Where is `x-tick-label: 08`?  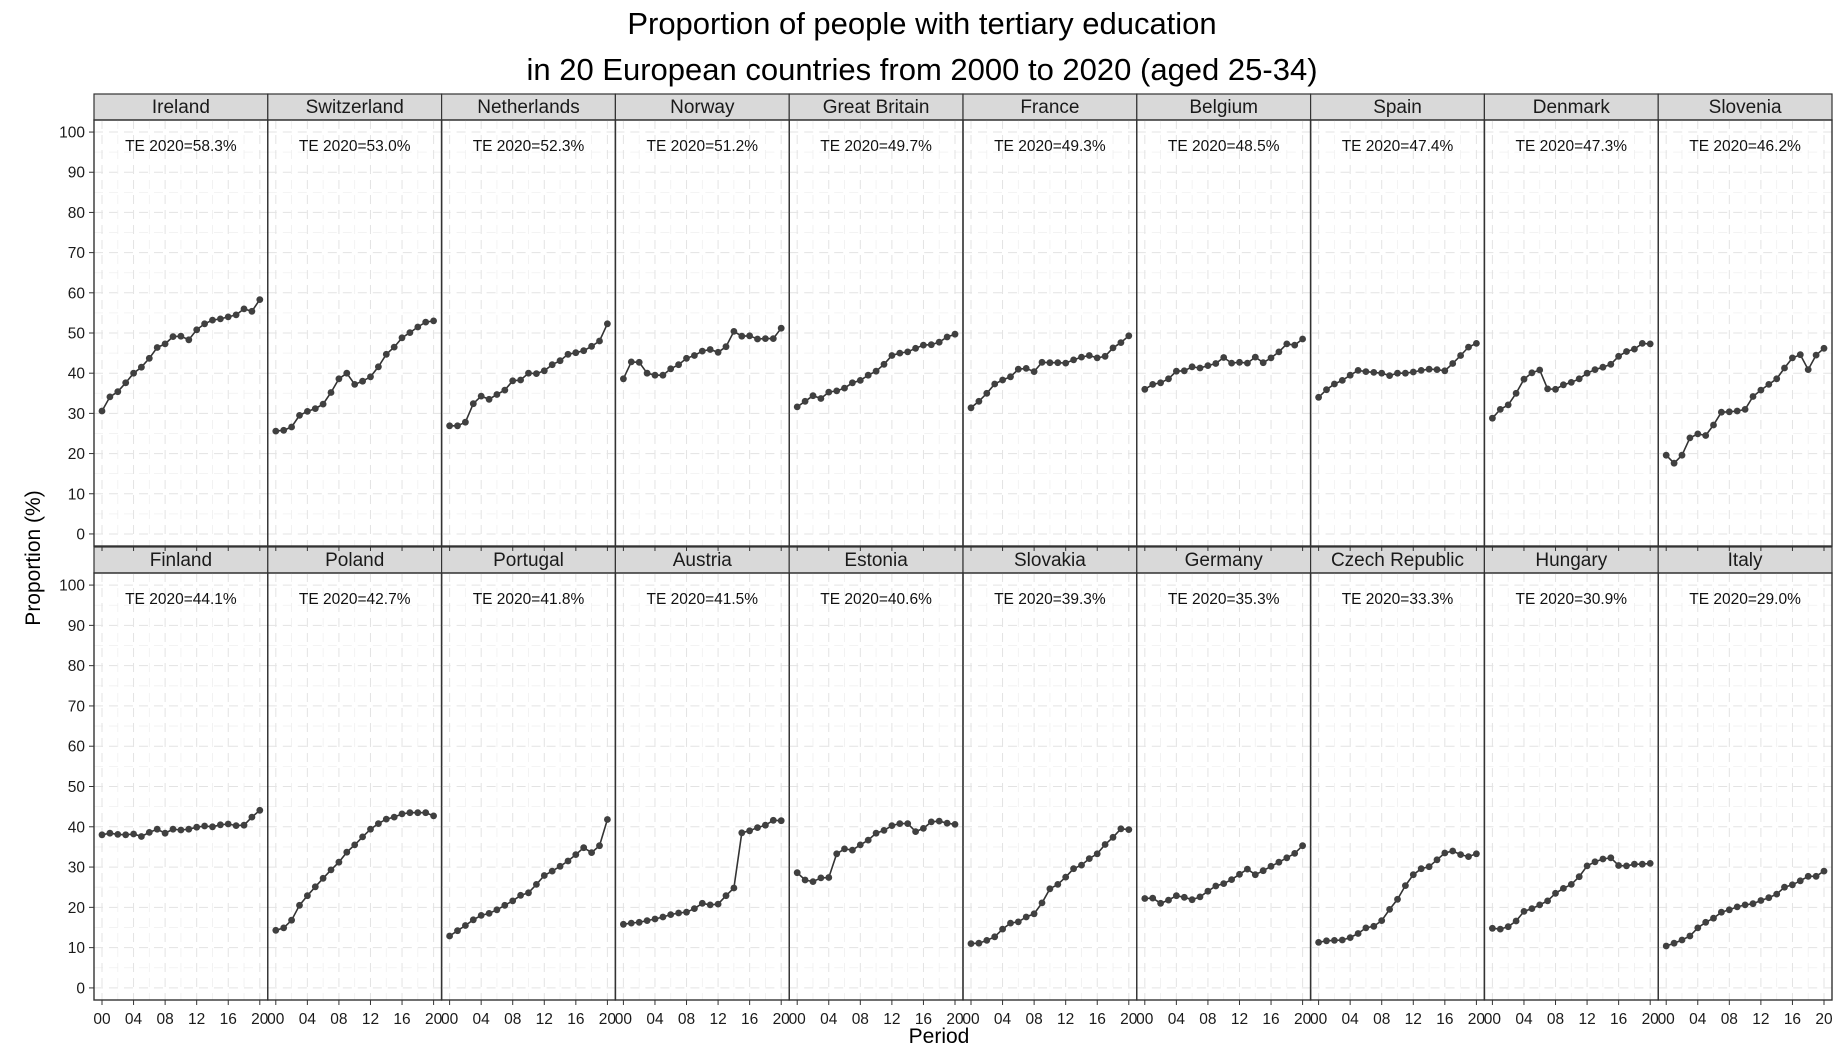 x-tick-label: 08 is located at coordinates (1207, 1019).